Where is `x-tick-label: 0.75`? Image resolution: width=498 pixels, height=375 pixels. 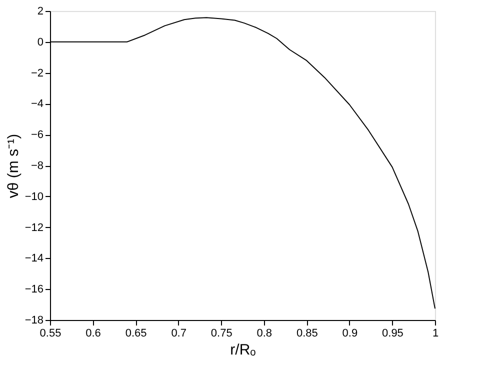 x-tick-label: 0.75 is located at coordinates (221, 334).